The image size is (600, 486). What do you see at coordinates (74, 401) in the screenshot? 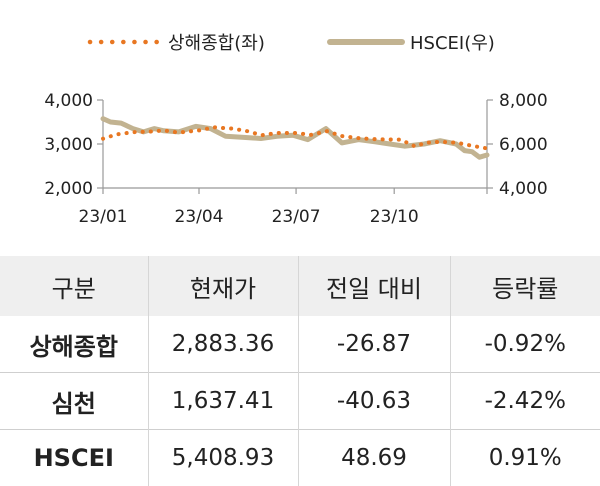
I see `row-name: 심천` at bounding box center [74, 401].